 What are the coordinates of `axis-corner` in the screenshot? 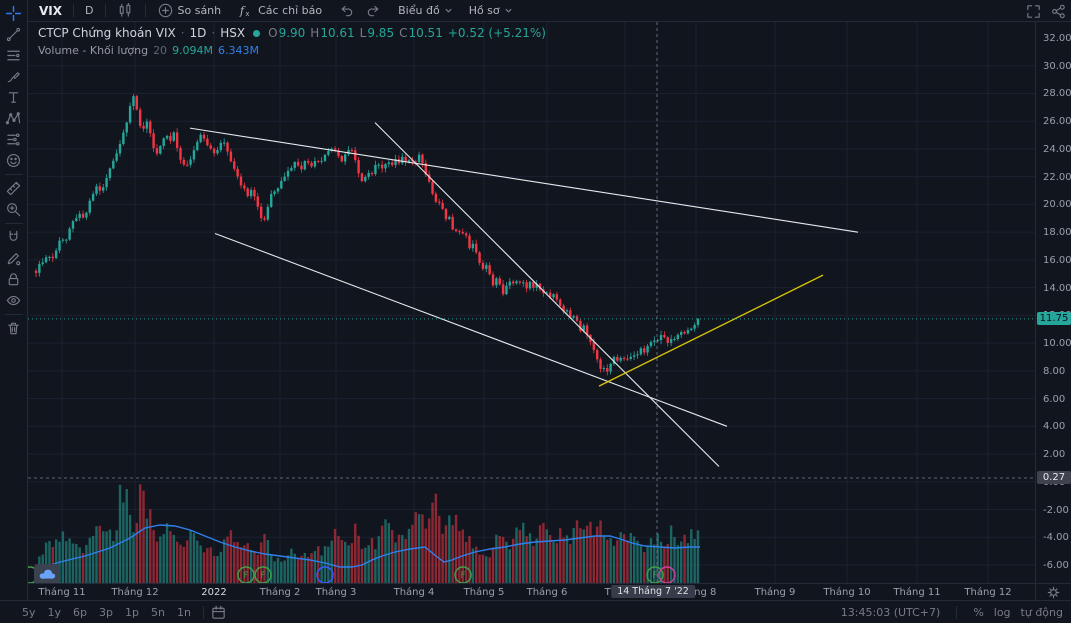 It's located at (1053, 591).